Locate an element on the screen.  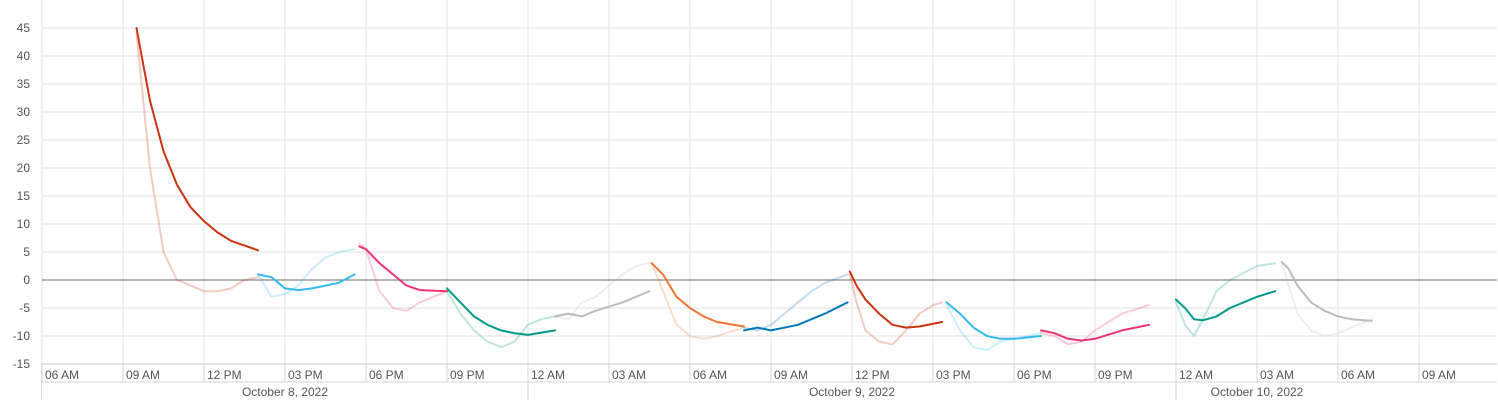
series-12-line is located at coordinates (1326, 291).